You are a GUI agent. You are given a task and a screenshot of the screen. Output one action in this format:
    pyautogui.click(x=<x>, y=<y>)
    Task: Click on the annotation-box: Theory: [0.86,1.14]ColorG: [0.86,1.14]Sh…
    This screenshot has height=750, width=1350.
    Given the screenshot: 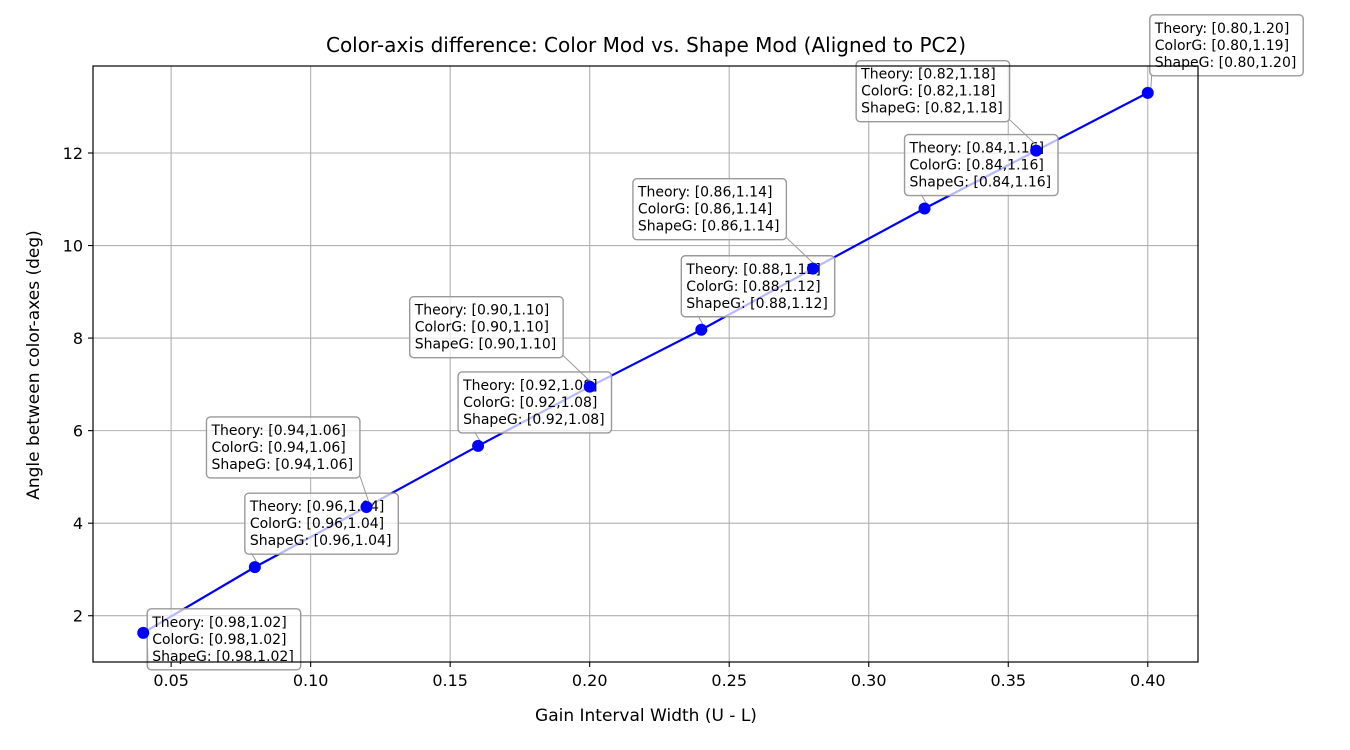 What is the action you would take?
    pyautogui.click(x=724, y=222)
    